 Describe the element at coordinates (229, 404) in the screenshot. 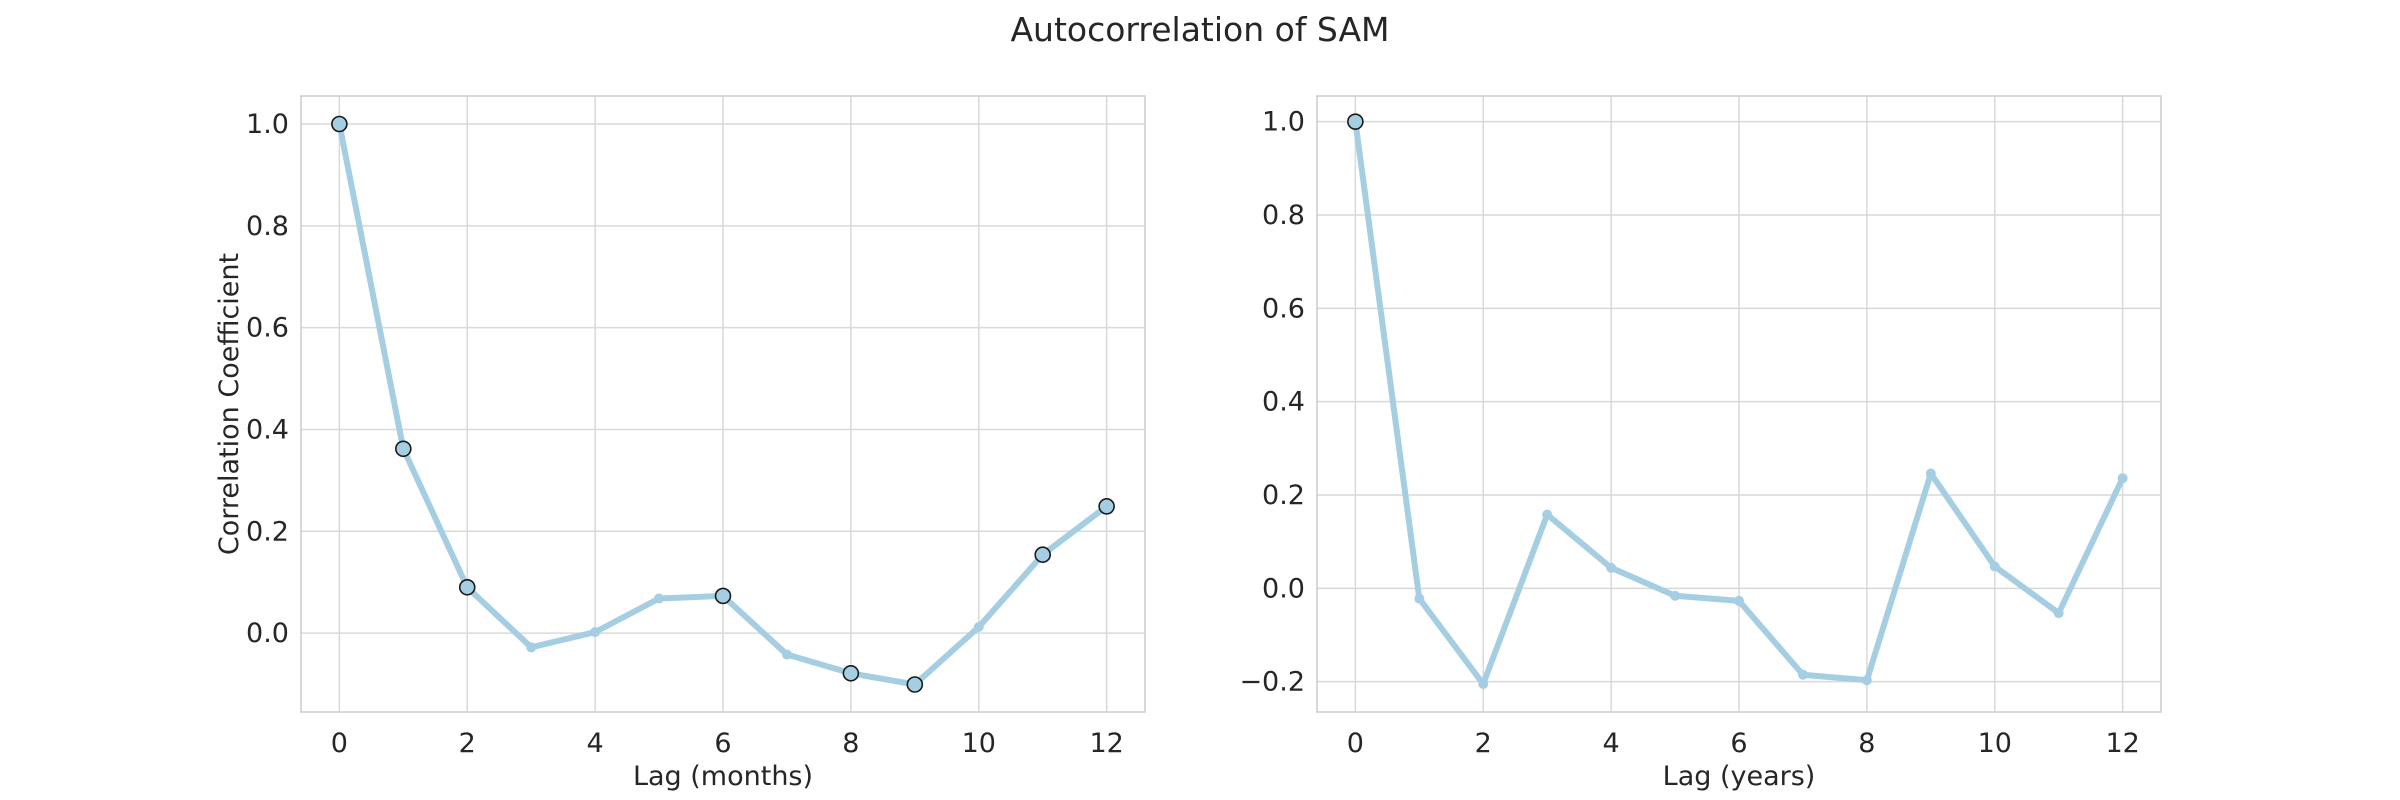

I see `y-axis-label: Correlation Coefficient` at that location.